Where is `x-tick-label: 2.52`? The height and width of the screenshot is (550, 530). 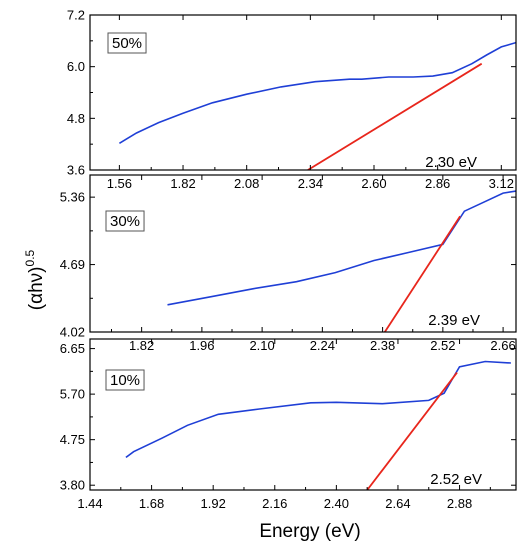
x-tick-label: 2.52 is located at coordinates (442, 345).